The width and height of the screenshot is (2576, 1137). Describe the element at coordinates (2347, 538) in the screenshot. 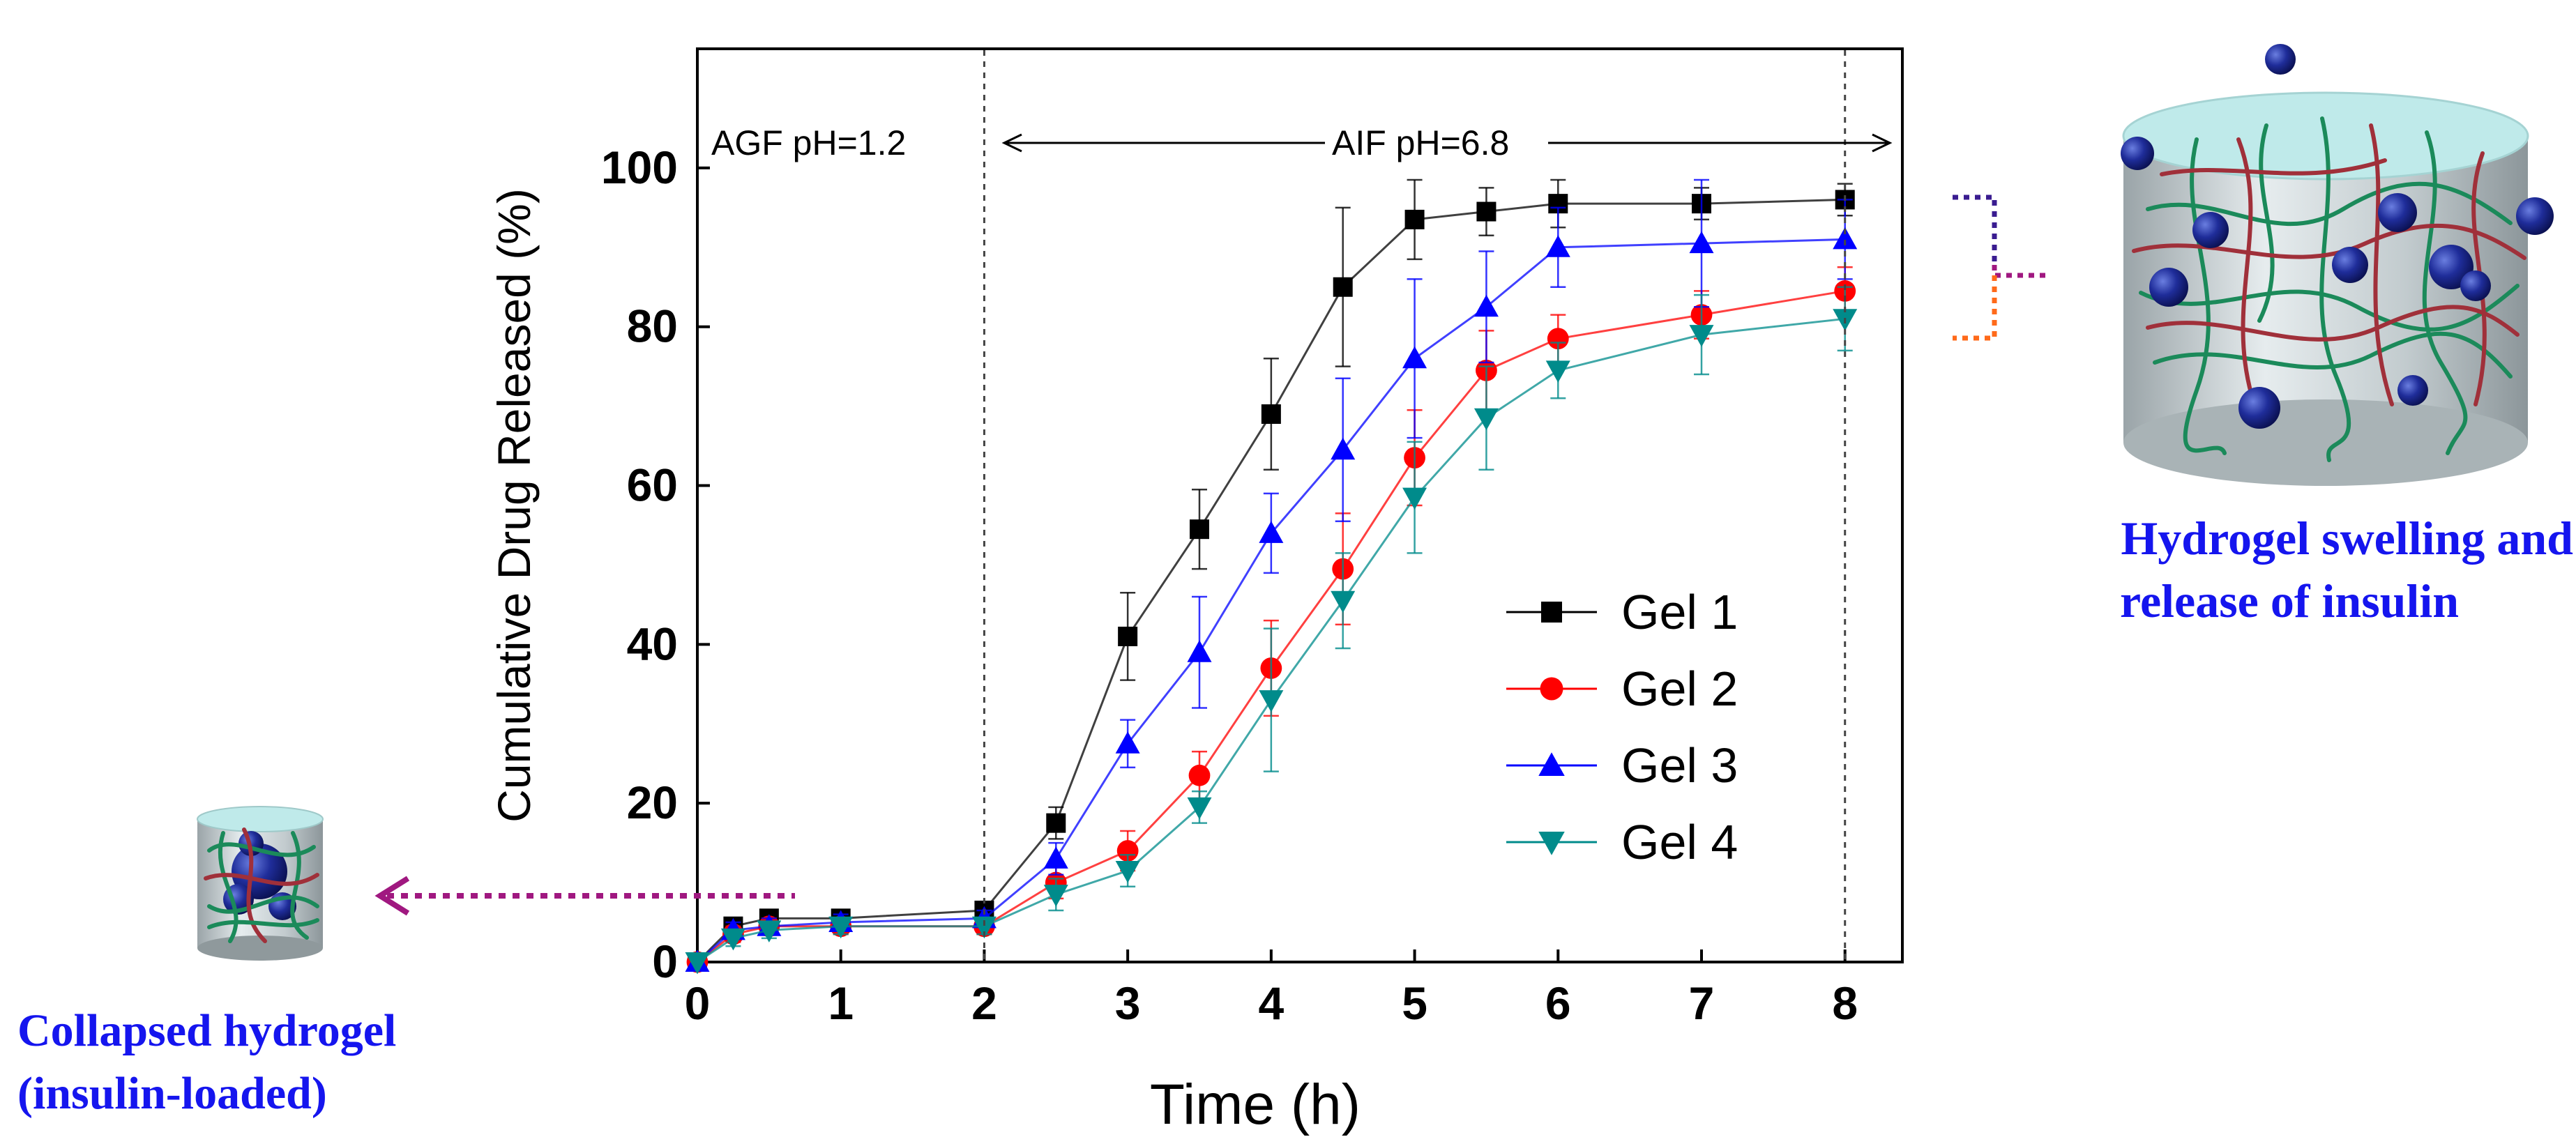

I see `swelling-caption-line1: Hydrogel swelling and` at that location.